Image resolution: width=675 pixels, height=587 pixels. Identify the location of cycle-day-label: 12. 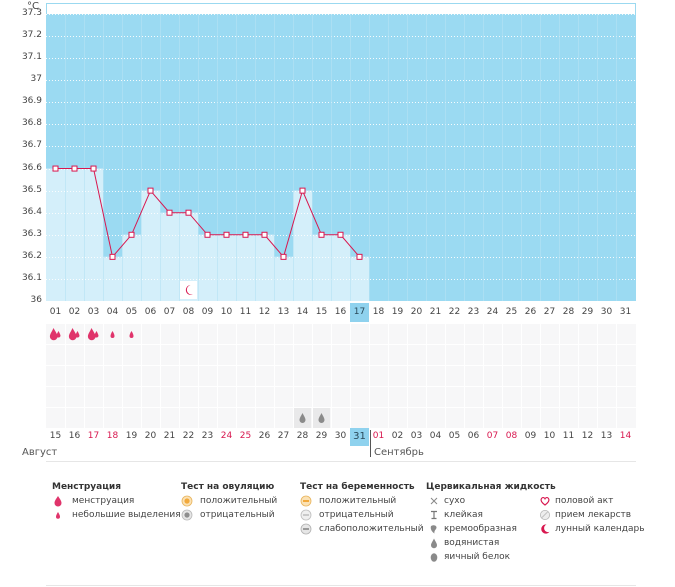
(264, 312).